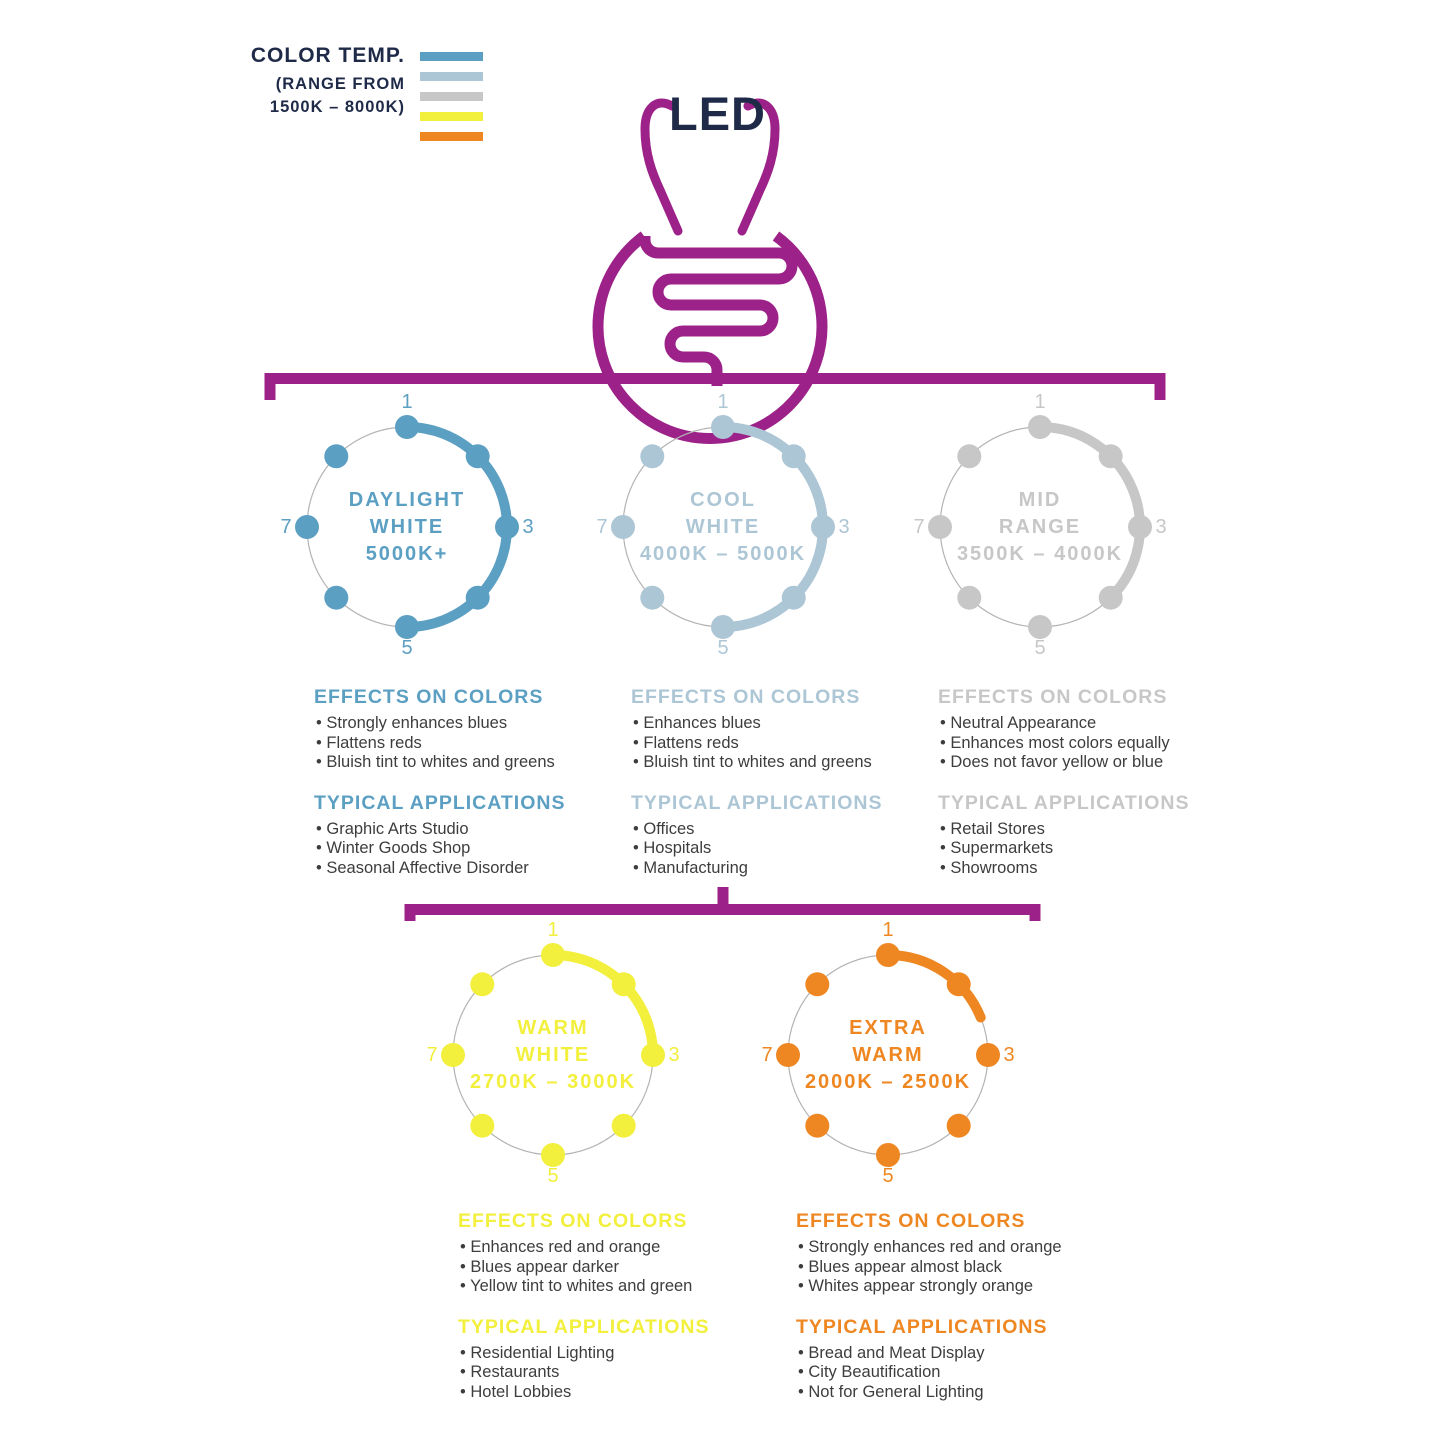  Describe the element at coordinates (485, 724) in the screenshot. I see `list-item: Strongly enhances blues` at that location.